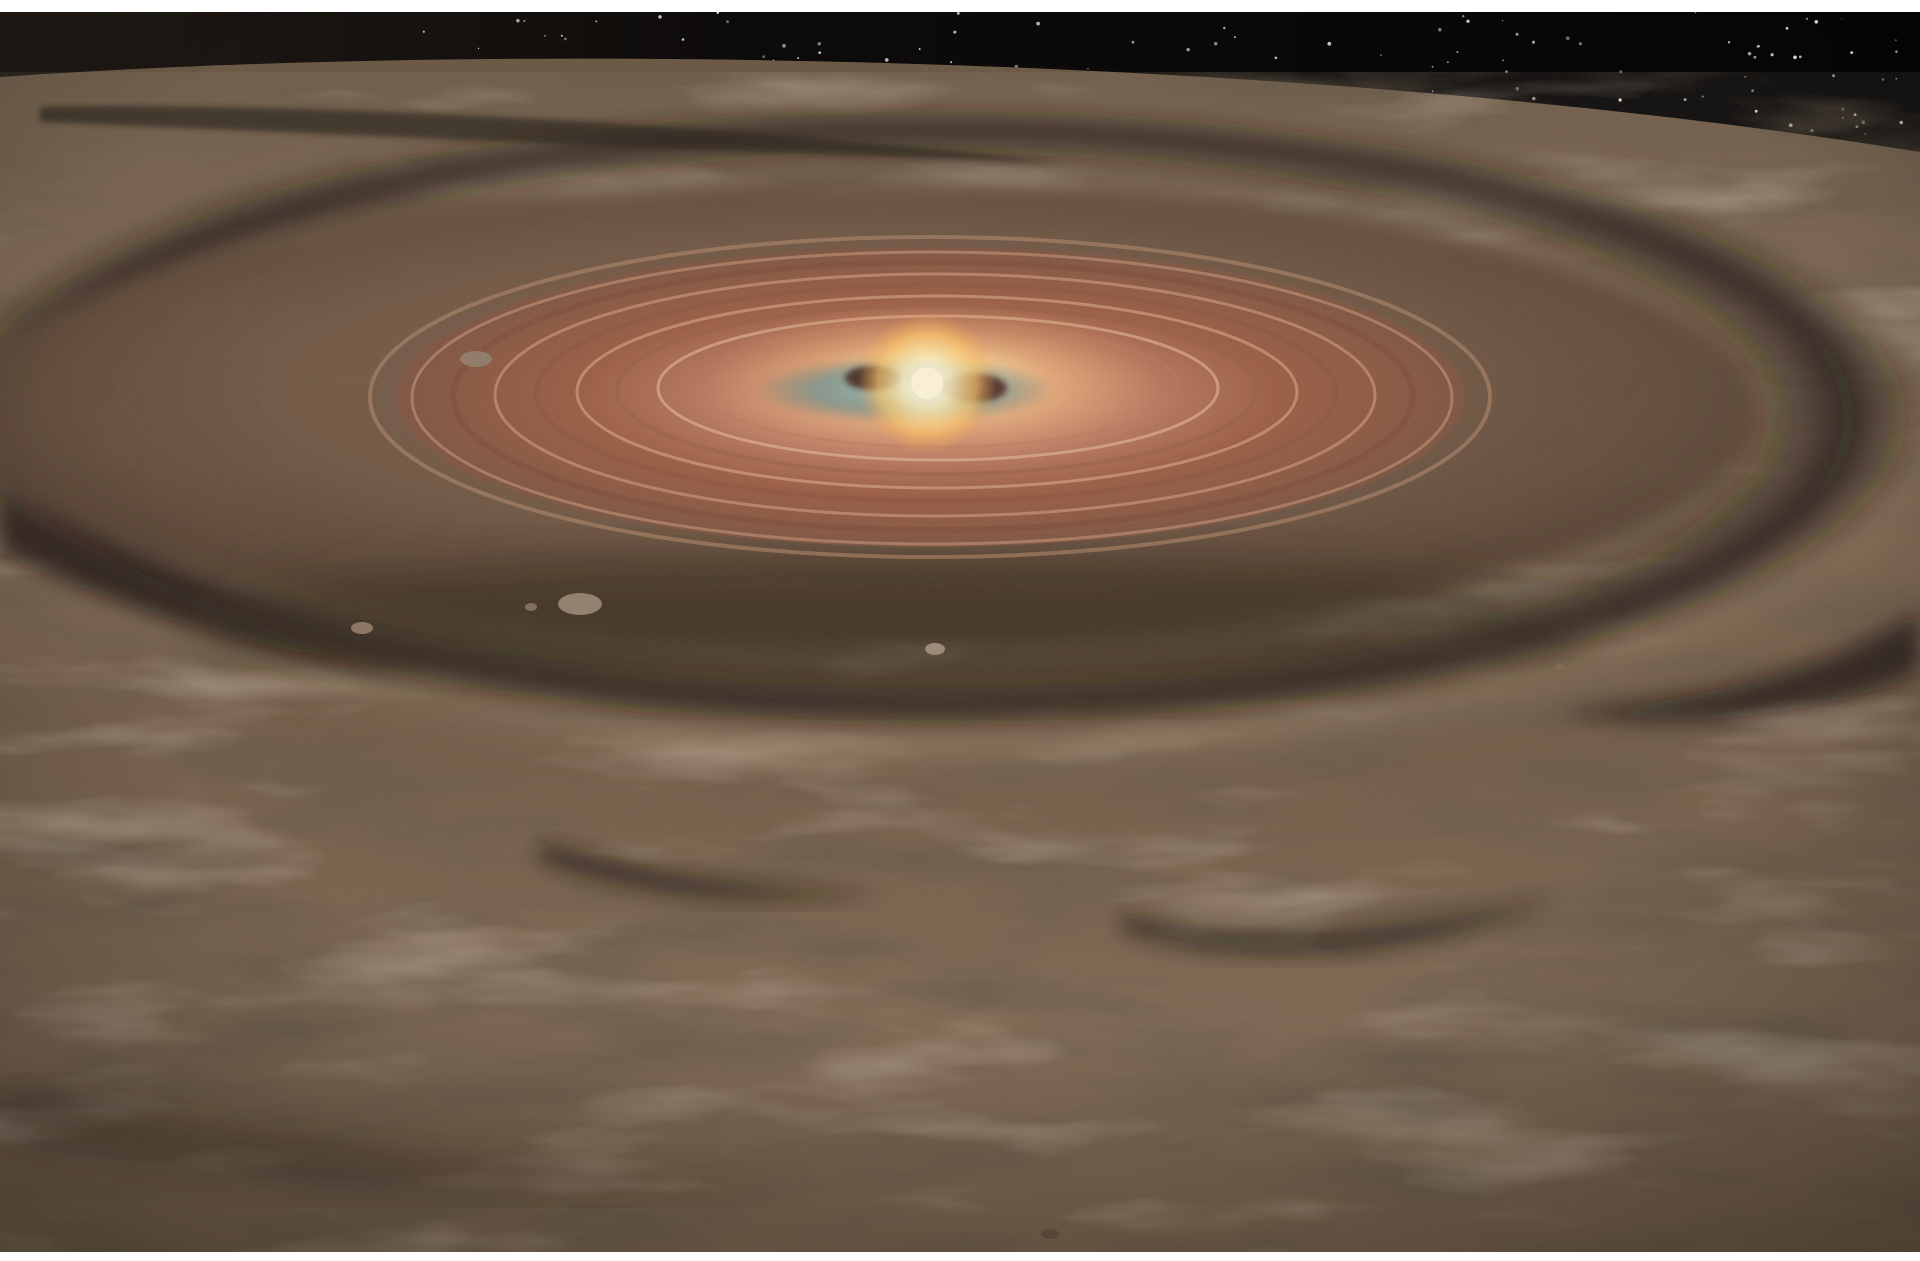 The width and height of the screenshot is (1920, 1261). I want to click on bottom-border, so click(960, 1256).